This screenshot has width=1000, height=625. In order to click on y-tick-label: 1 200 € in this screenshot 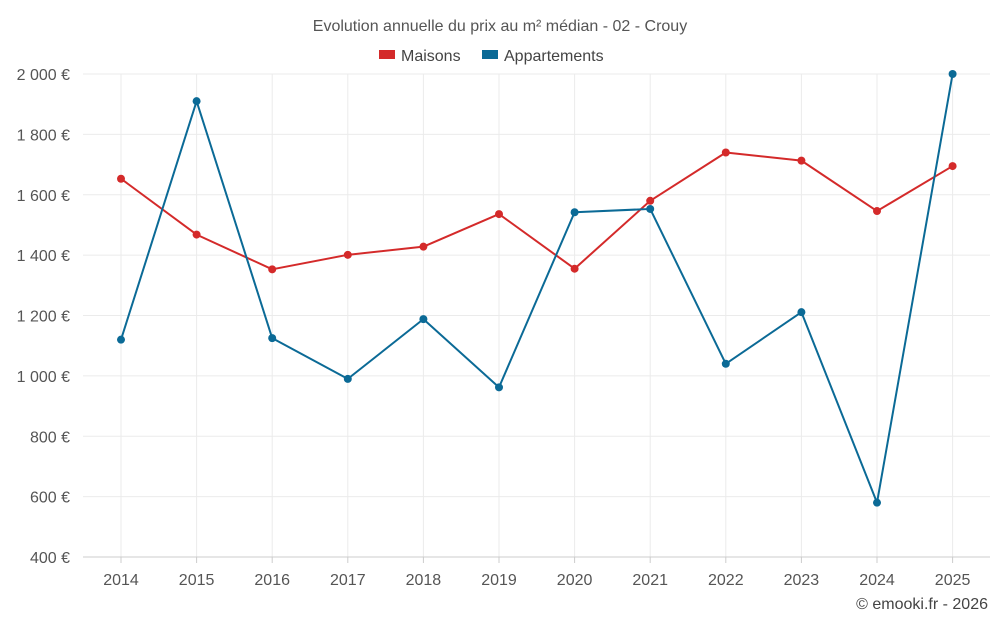, I will do `click(43, 317)`.